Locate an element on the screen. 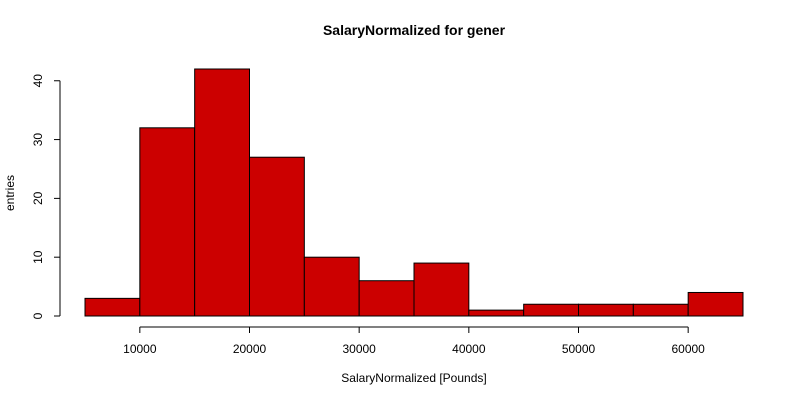 The height and width of the screenshot is (400, 800). x-tick-label-10000: 10000 is located at coordinates (140, 349).